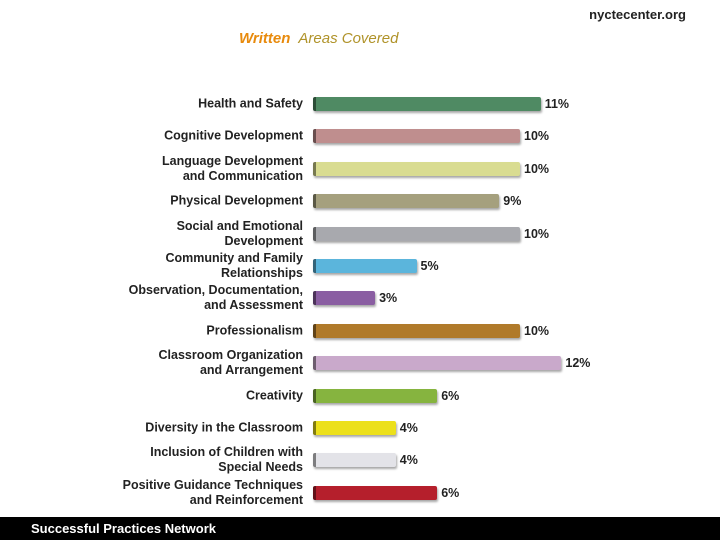 The image size is (720, 540). I want to click on value-label: 3%, so click(388, 298).